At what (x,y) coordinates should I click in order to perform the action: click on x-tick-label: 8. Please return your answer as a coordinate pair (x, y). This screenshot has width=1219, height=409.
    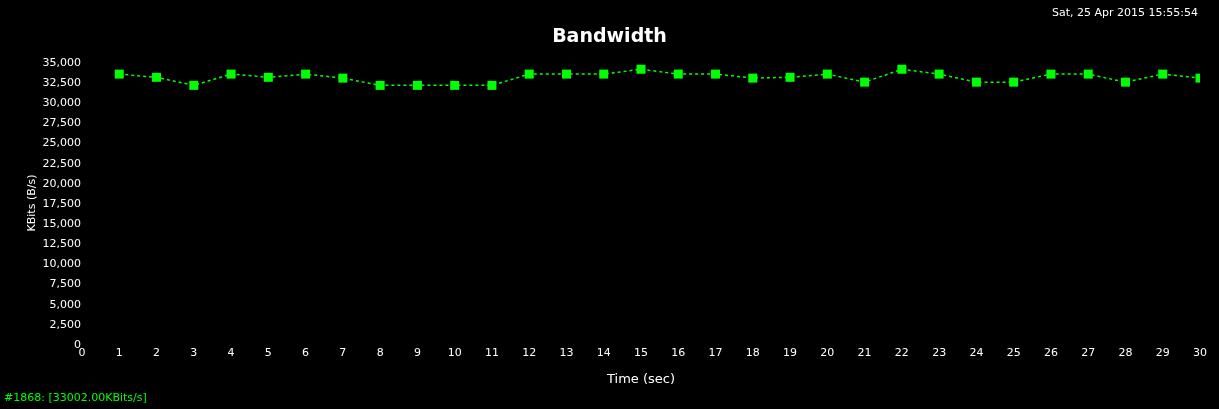
    Looking at the image, I should click on (380, 352).